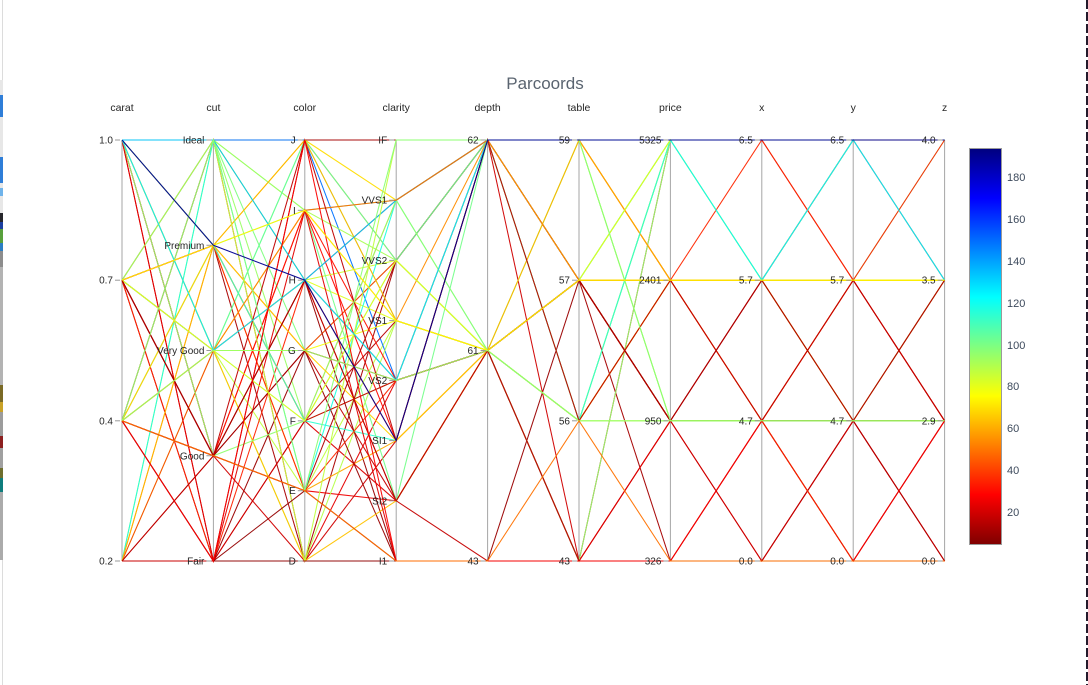  Describe the element at coordinates (184, 246) in the screenshot. I see `tick-label: Premium` at that location.